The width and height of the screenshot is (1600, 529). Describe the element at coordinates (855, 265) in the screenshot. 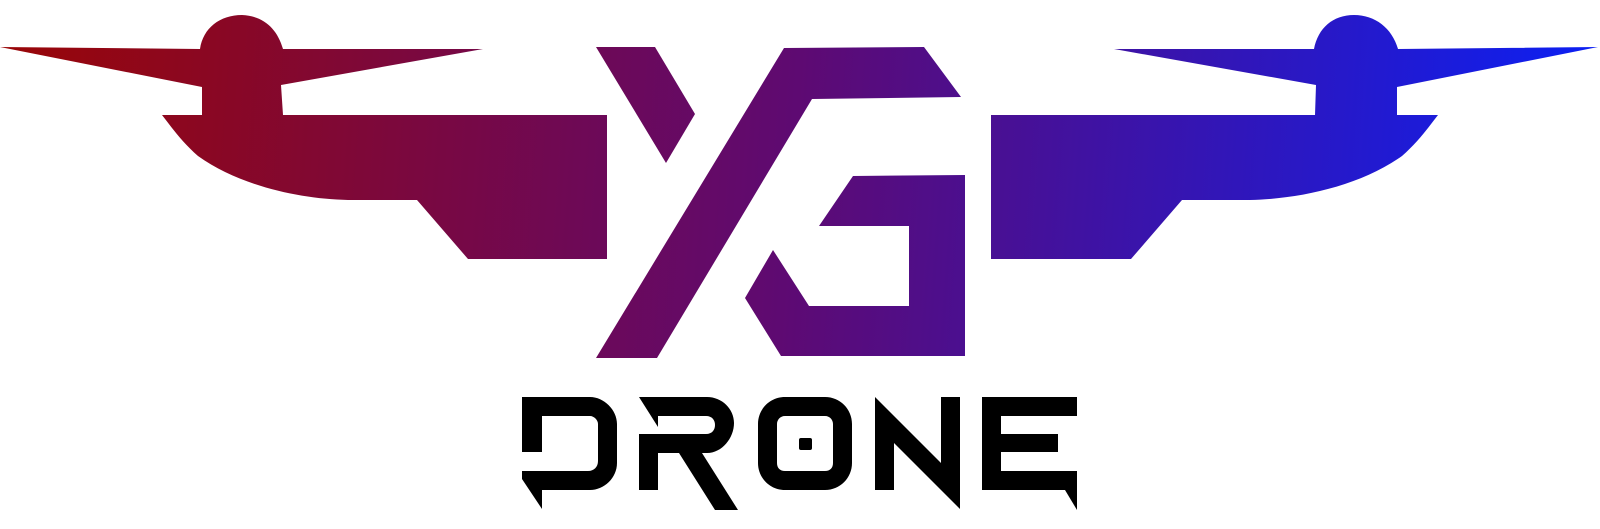

I see `g-shape` at that location.